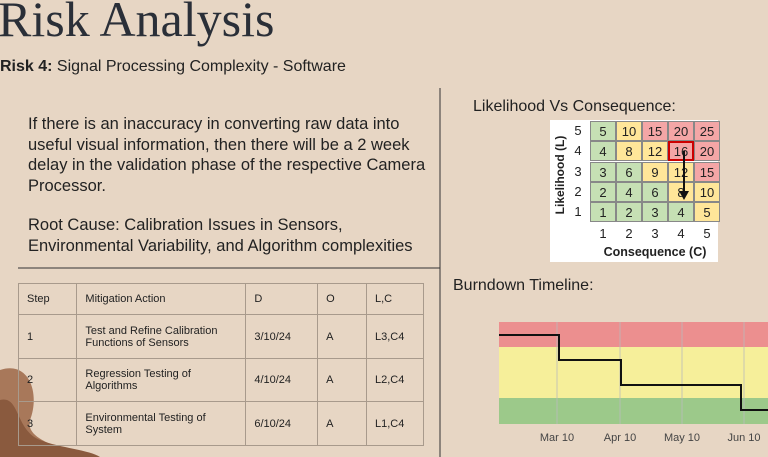  What do you see at coordinates (655, 171) in the screenshot?
I see `matrix-cell: 9` at bounding box center [655, 171].